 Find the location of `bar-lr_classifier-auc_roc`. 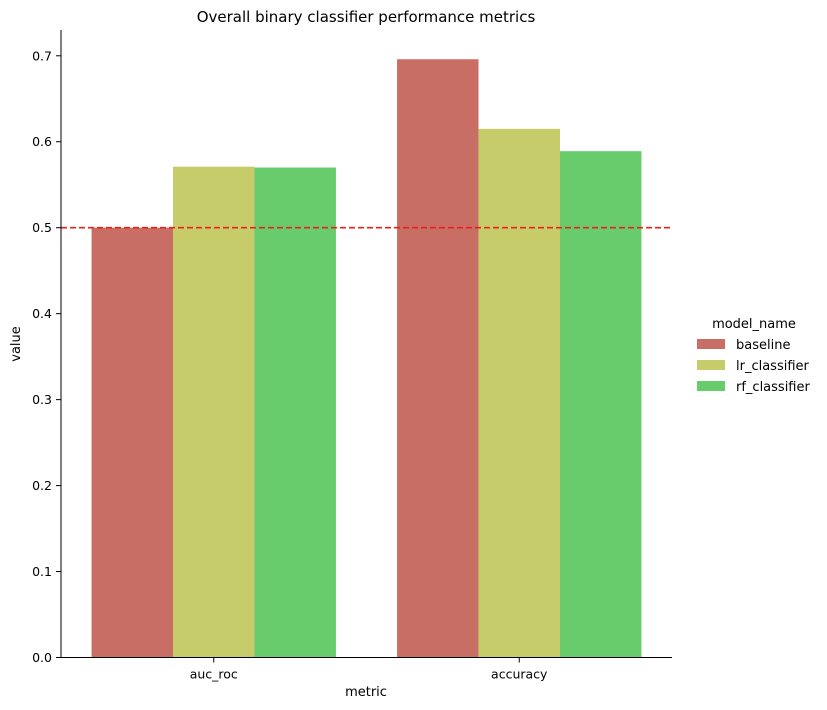

bar-lr_classifier-auc_roc is located at coordinates (214, 412).